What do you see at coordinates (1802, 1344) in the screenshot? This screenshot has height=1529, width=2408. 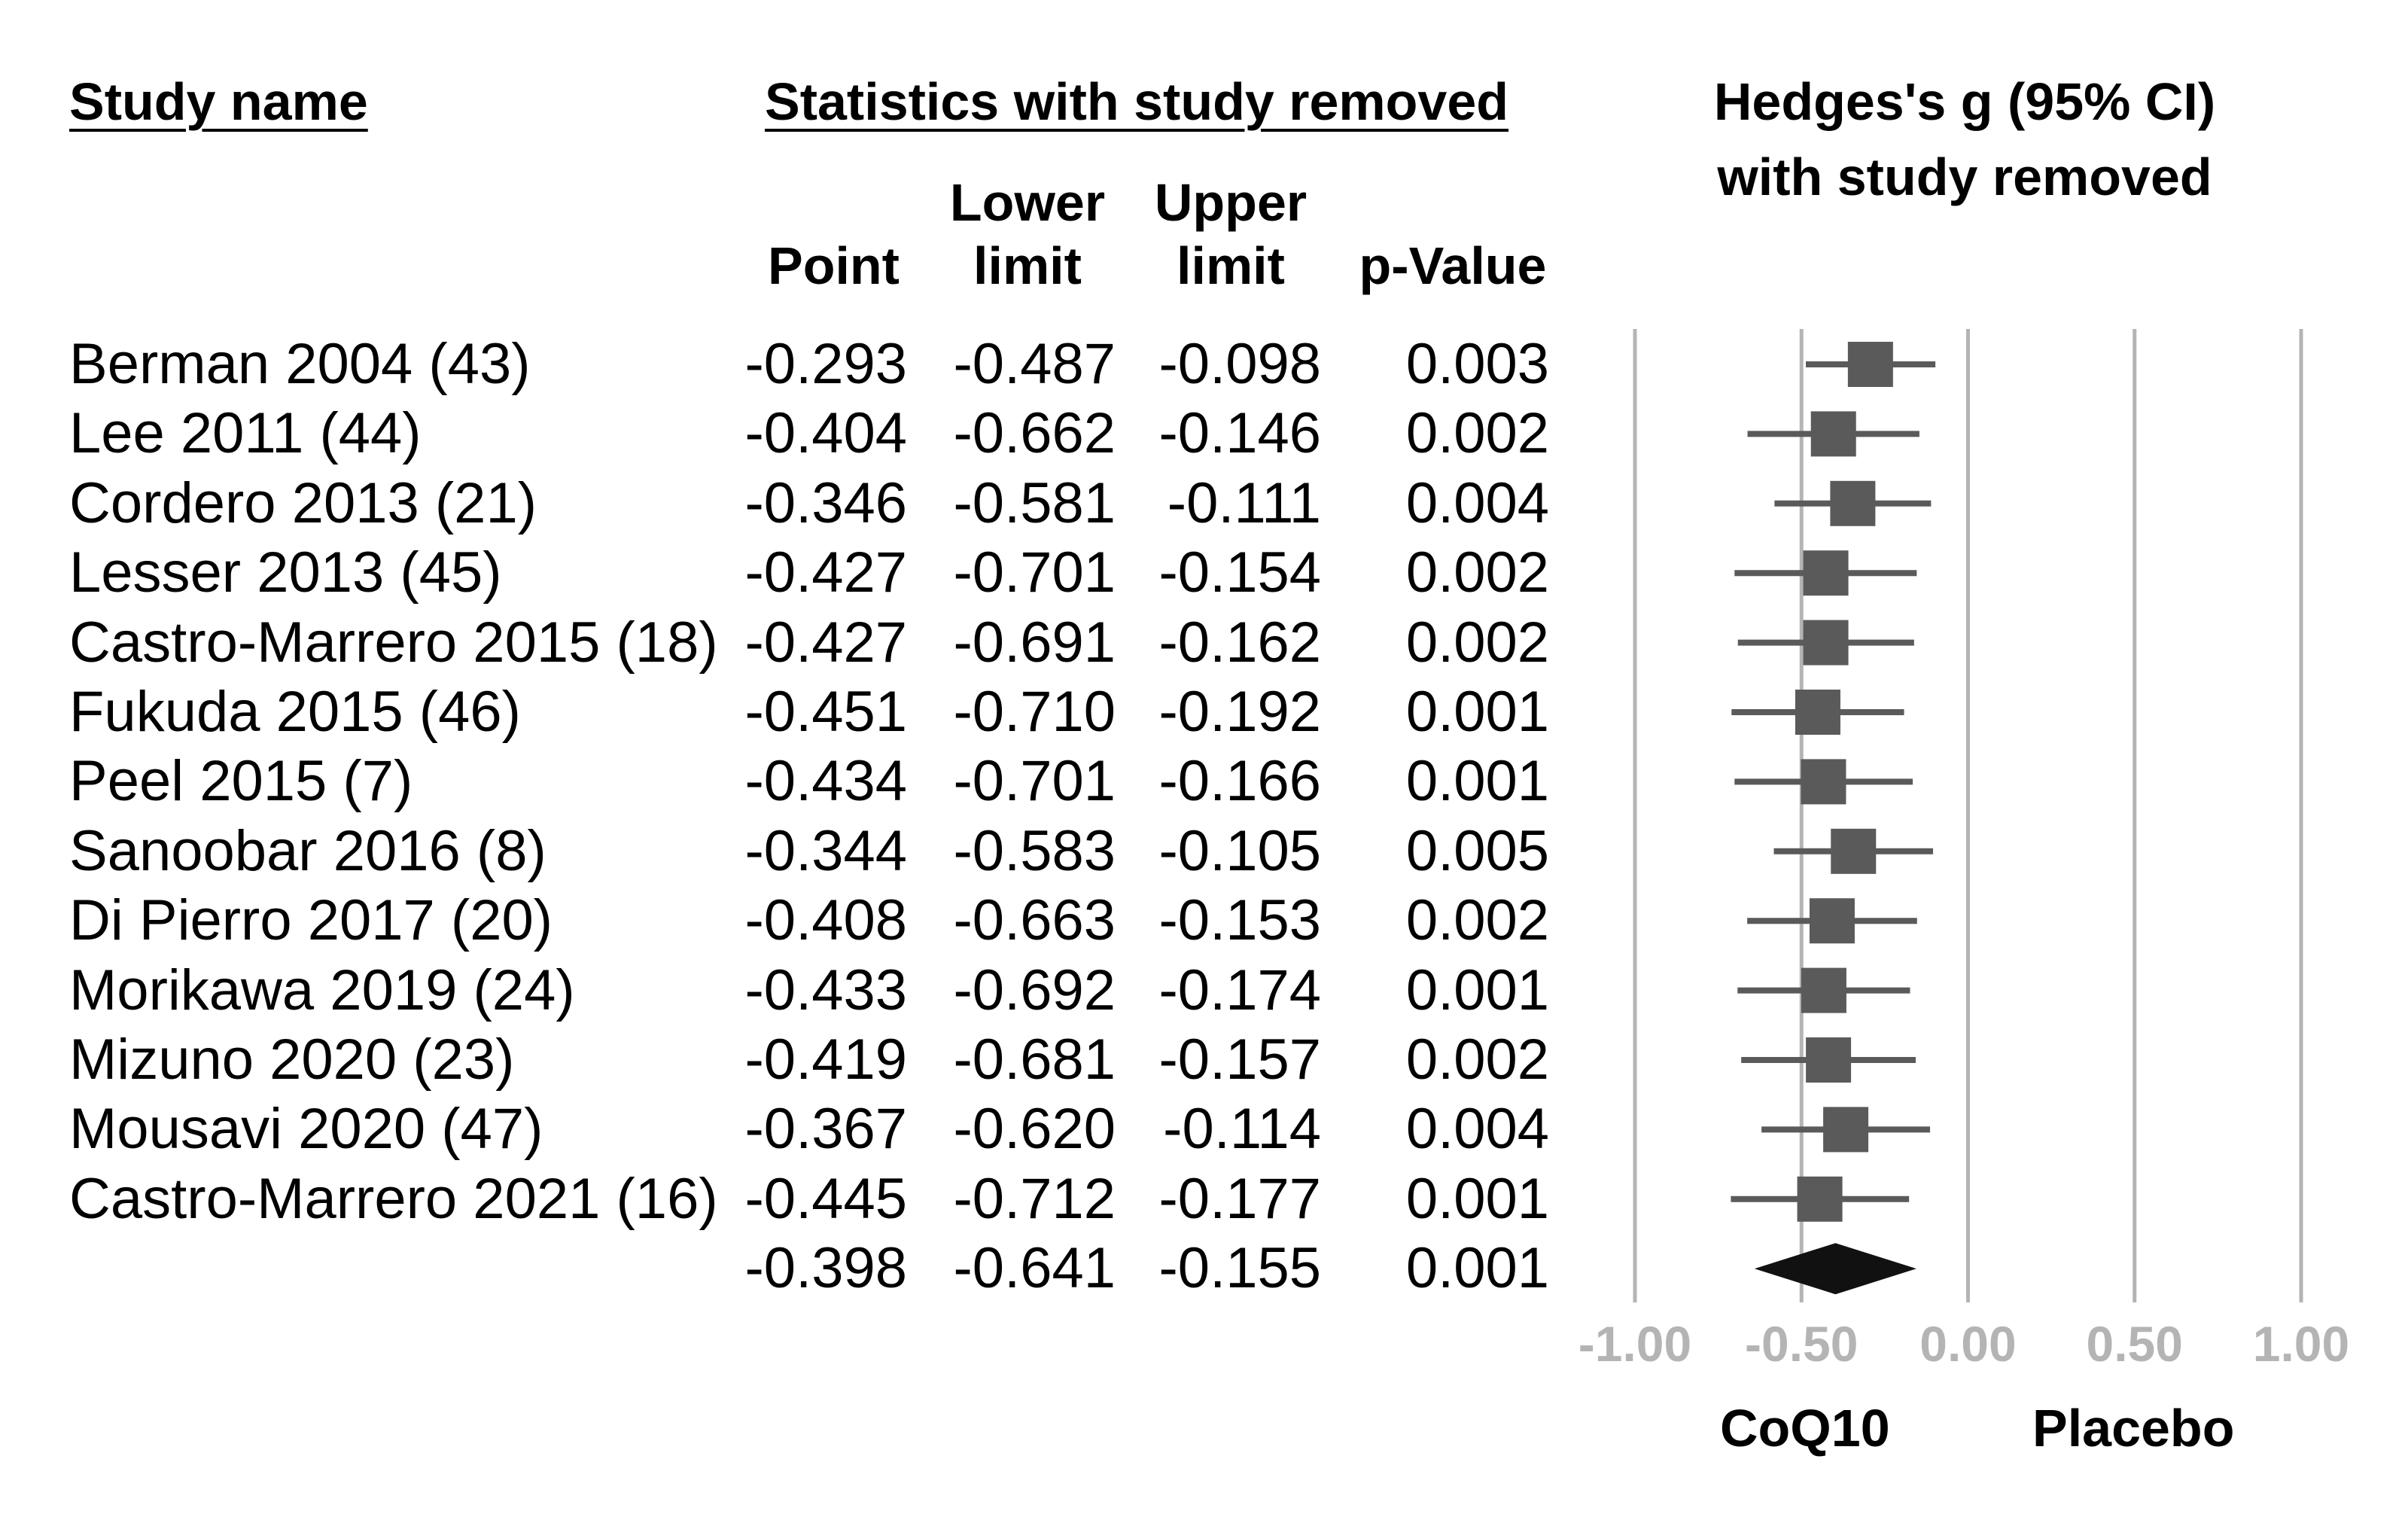 I see `x-tick-label: -0.50` at bounding box center [1802, 1344].